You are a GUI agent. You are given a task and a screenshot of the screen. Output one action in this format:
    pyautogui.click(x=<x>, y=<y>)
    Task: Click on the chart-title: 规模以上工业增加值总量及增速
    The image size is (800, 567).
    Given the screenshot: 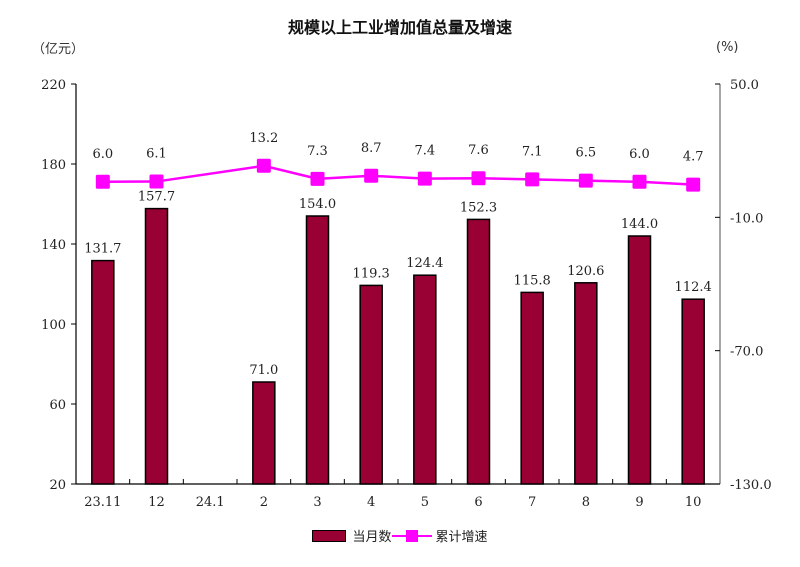 What is the action you would take?
    pyautogui.click(x=399, y=27)
    